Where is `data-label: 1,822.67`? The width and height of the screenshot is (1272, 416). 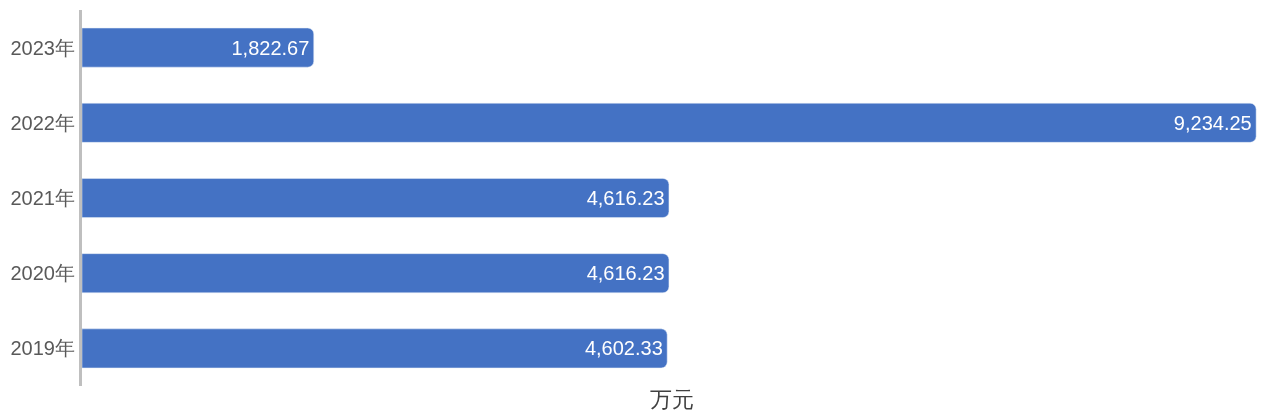
data-label: 1,822.67 is located at coordinates (270, 47).